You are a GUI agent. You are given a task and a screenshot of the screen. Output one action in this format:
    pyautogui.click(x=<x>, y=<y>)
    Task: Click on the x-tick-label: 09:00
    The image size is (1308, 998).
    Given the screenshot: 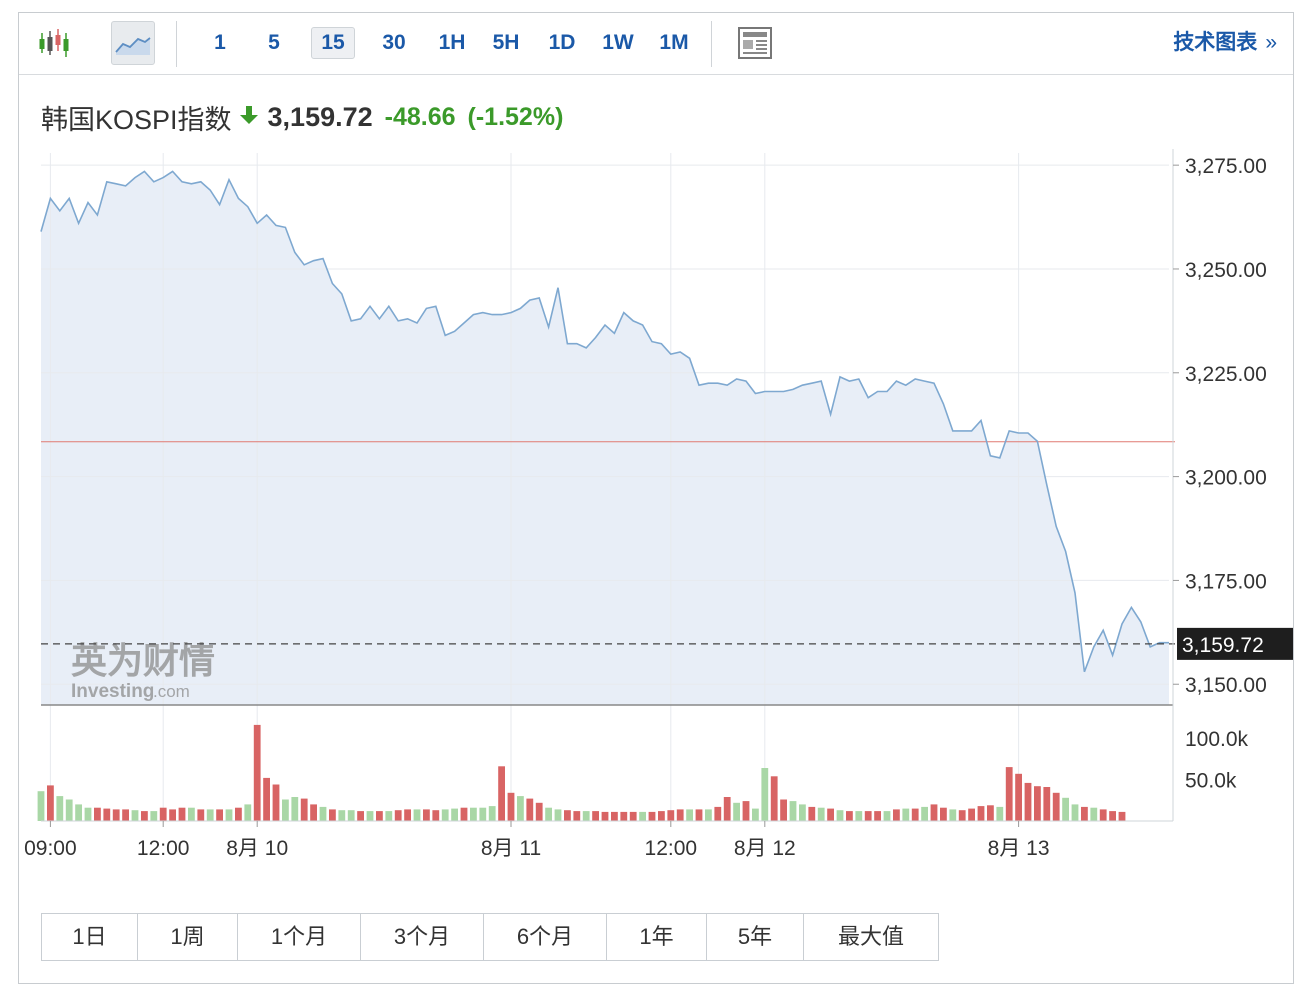 What is the action you would take?
    pyautogui.click(x=50, y=848)
    